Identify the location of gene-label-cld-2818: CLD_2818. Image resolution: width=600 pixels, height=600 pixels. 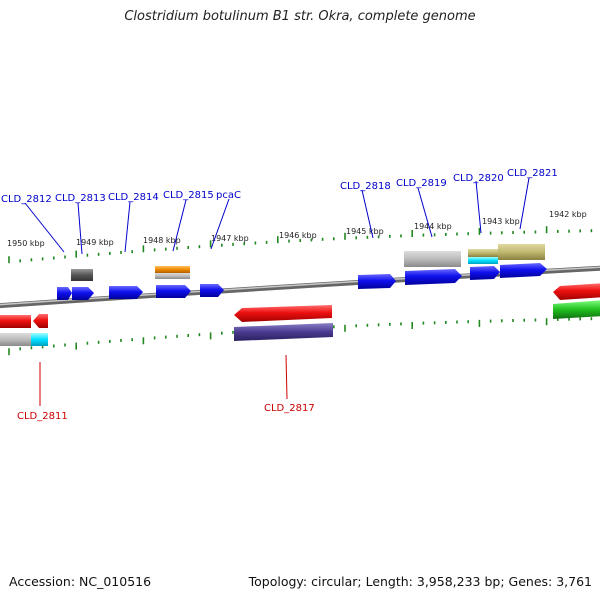
(365, 186).